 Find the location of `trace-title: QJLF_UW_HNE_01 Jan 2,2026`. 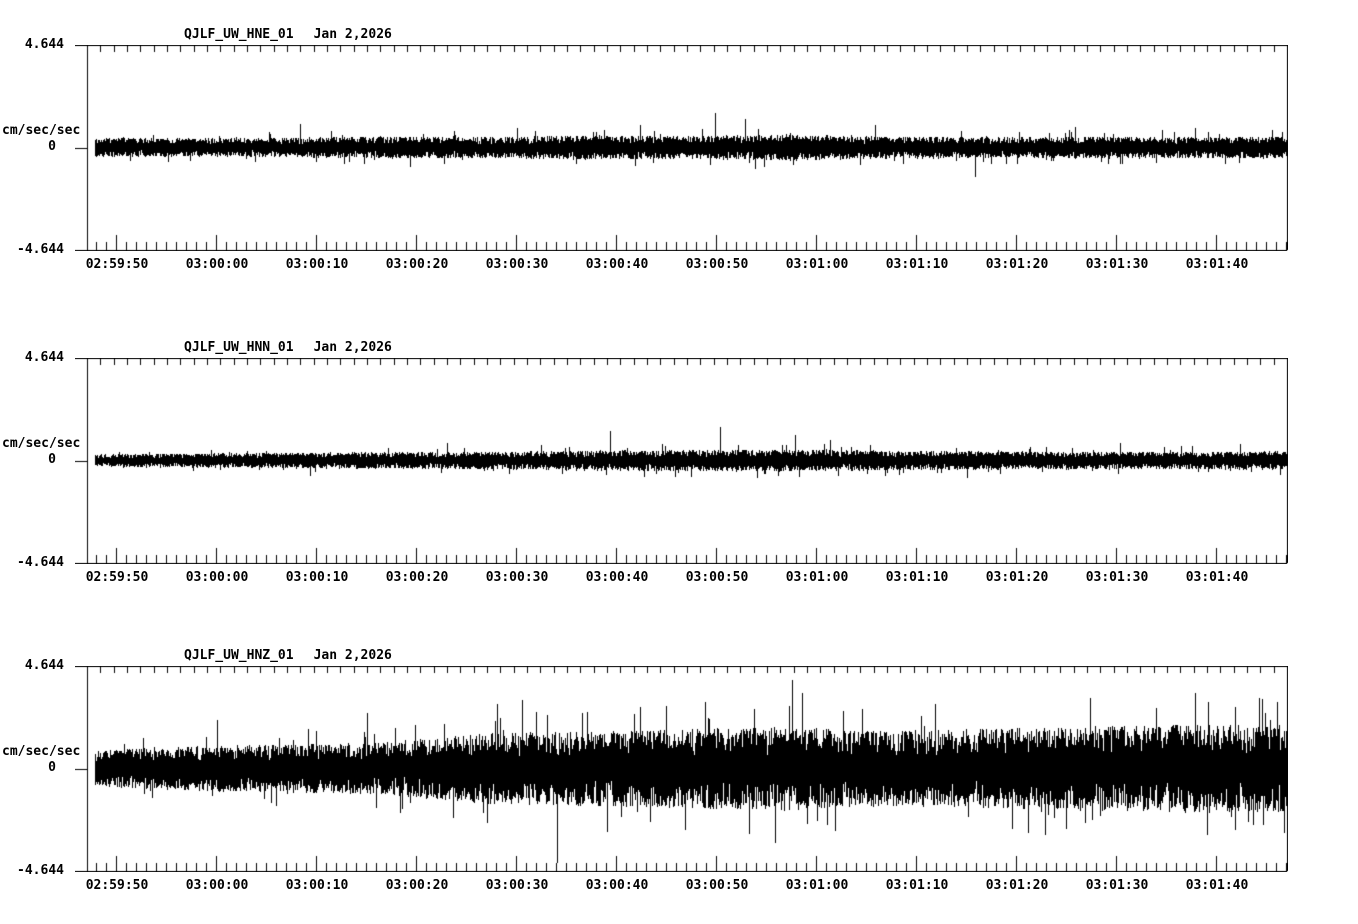

trace-title: QJLF_UW_HNE_01 Jan 2,2026 is located at coordinates (288, 35).